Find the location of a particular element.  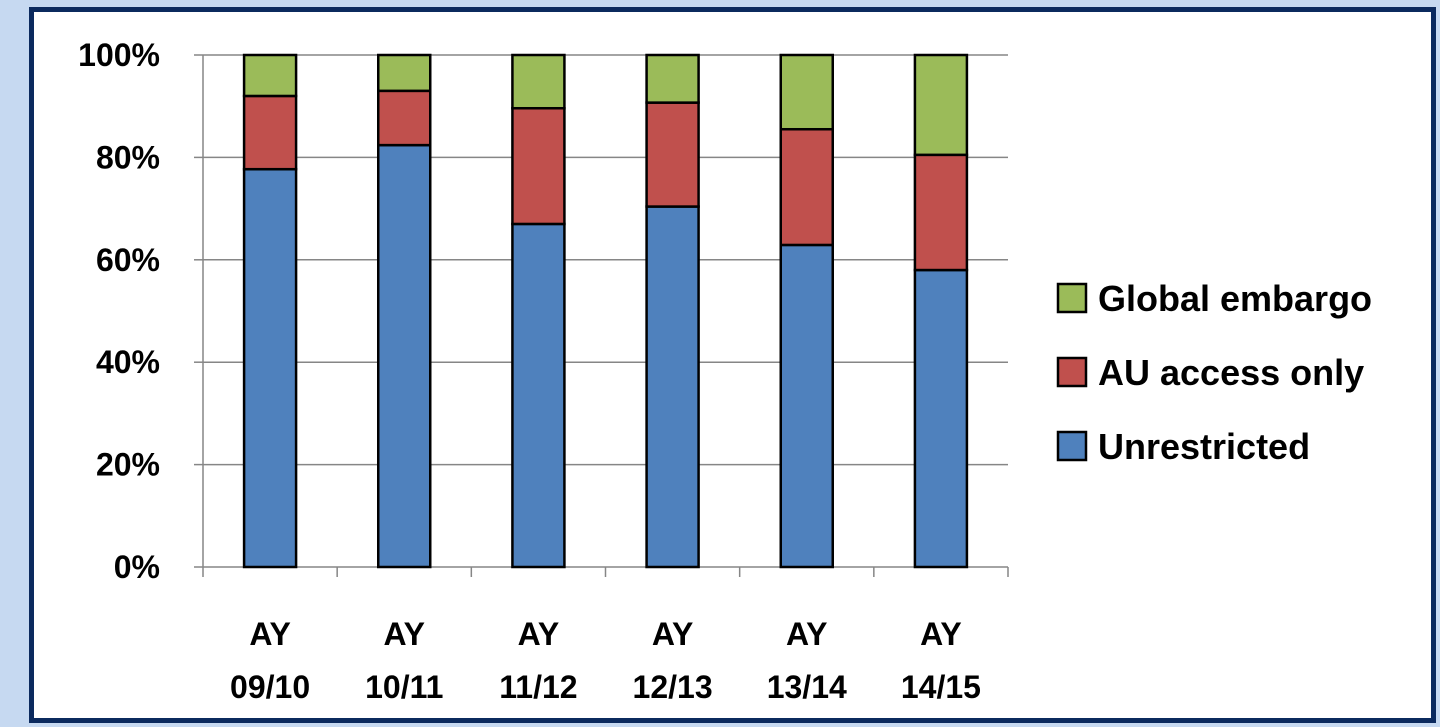

y-tick-label: 100% is located at coordinates (119, 55).